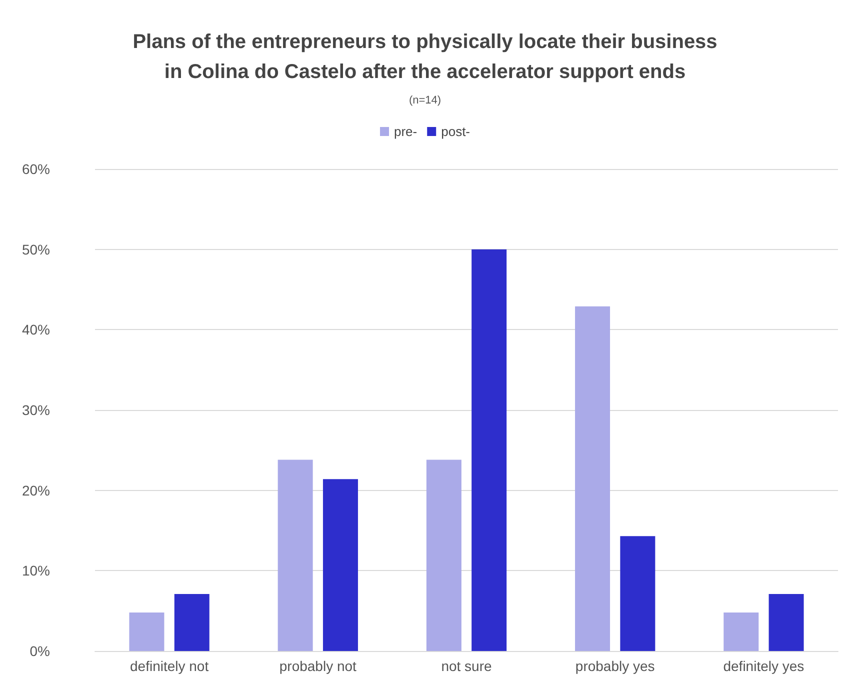  I want to click on x-tick-label: definitely yes, so click(763, 666).